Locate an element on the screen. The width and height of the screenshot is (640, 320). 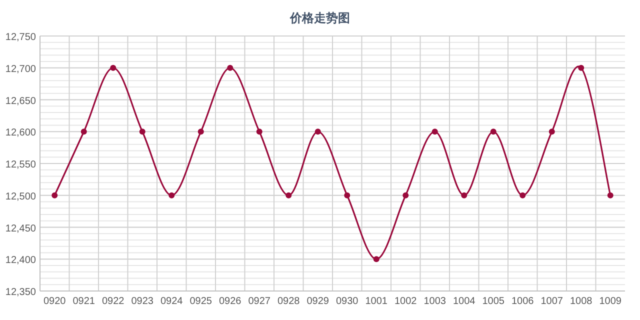
y-tick-label: 12,500 is located at coordinates (20, 196).